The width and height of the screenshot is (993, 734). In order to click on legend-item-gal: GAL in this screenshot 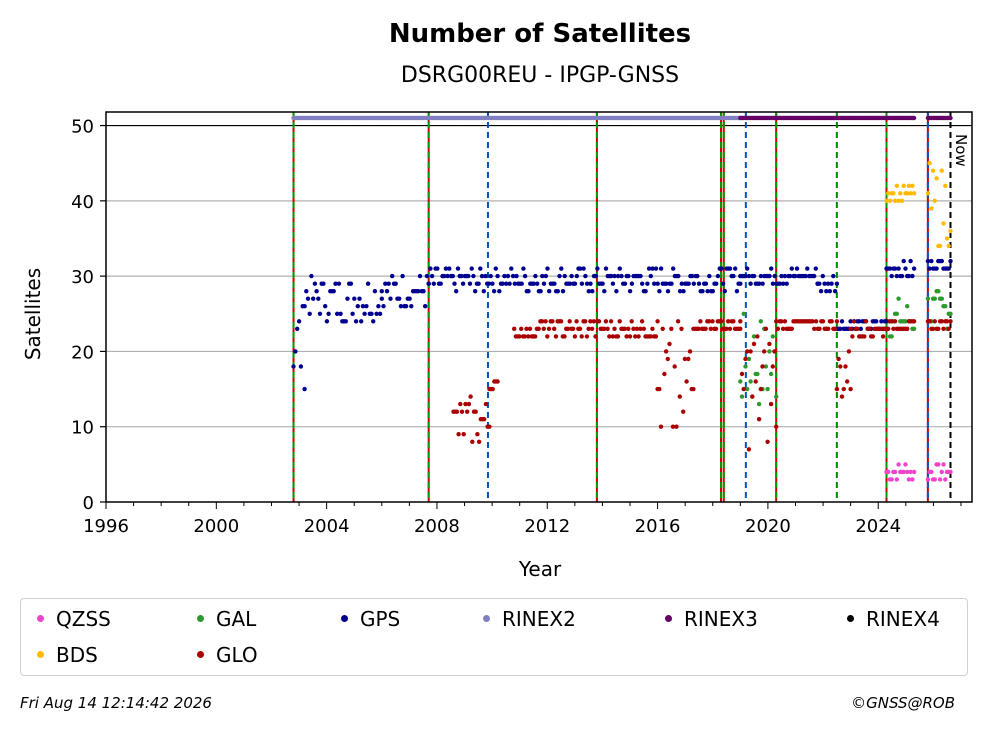, I will do `click(226, 619)`.